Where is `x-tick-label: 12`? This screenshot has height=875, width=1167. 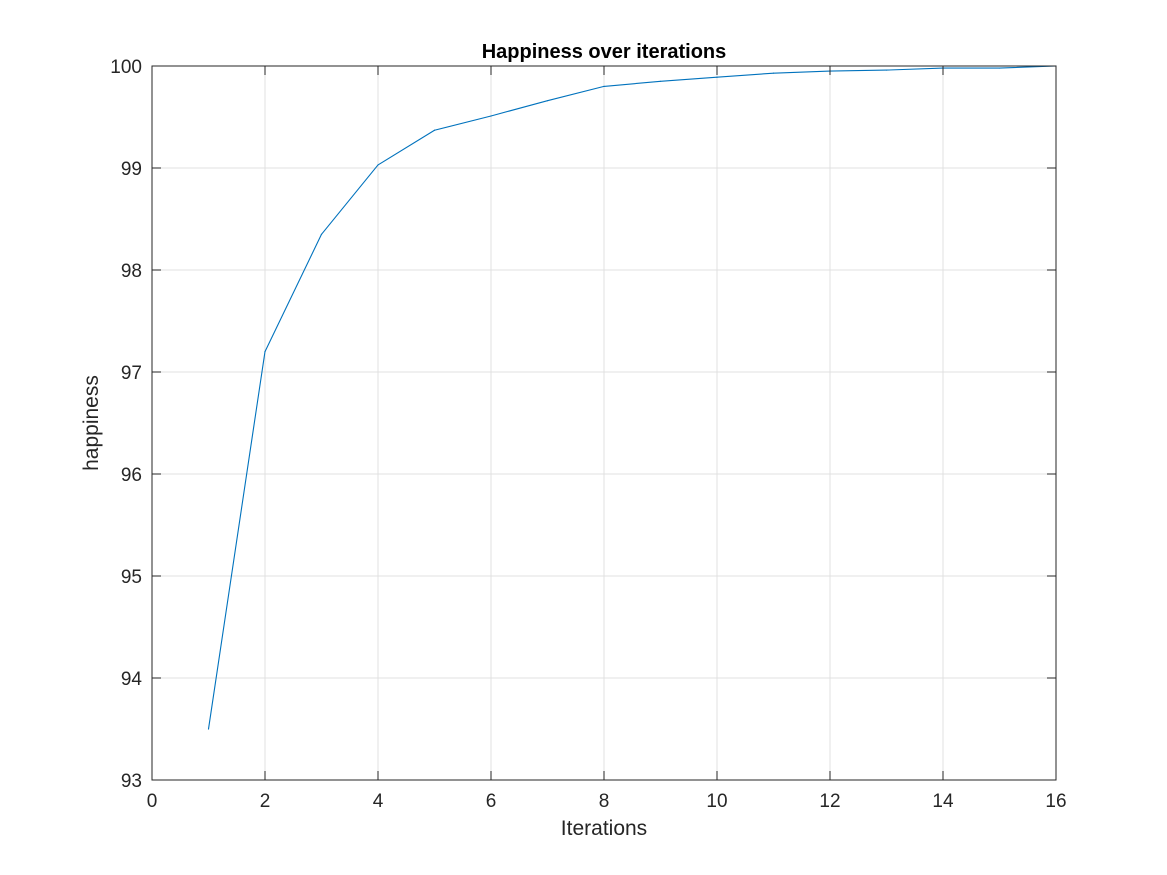 x-tick-label: 12 is located at coordinates (829, 801).